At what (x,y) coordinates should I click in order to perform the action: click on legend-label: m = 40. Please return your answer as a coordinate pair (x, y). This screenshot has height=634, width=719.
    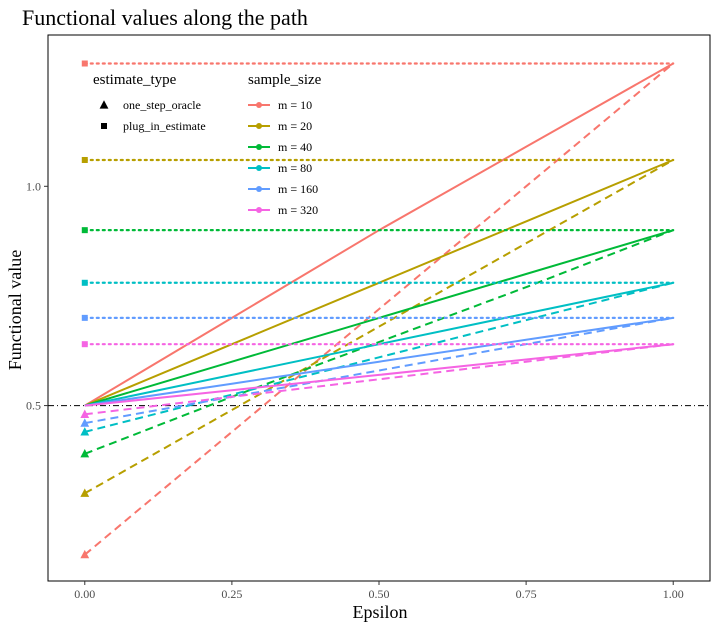
    Looking at the image, I should click on (295, 147).